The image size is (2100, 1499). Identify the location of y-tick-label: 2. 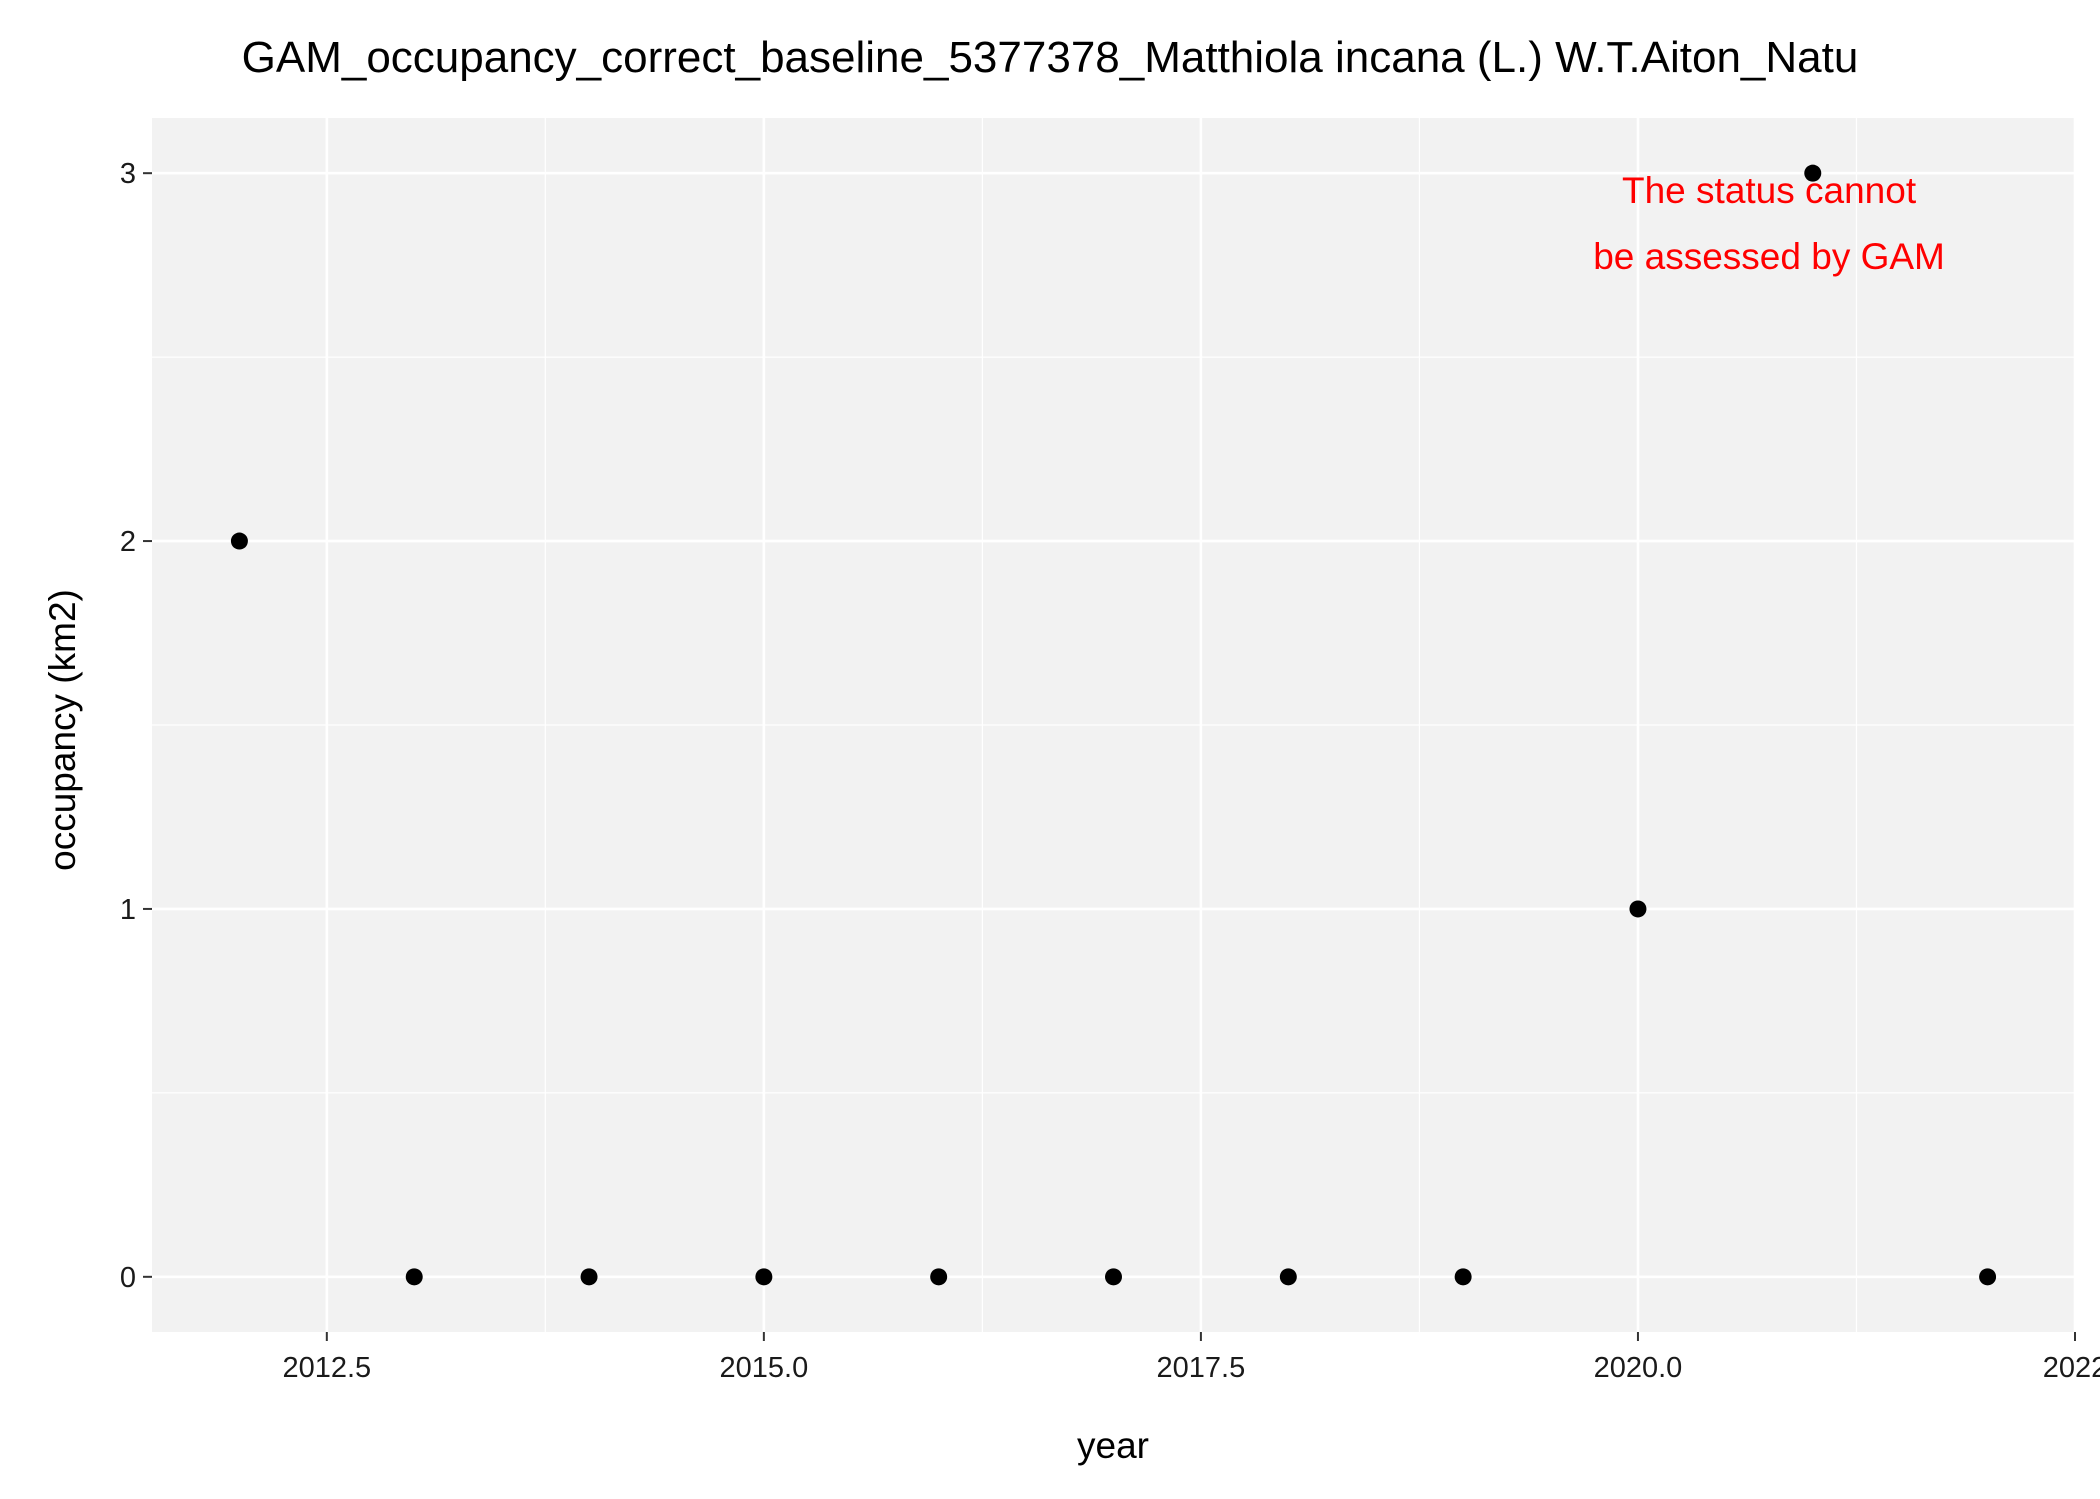
(128, 542).